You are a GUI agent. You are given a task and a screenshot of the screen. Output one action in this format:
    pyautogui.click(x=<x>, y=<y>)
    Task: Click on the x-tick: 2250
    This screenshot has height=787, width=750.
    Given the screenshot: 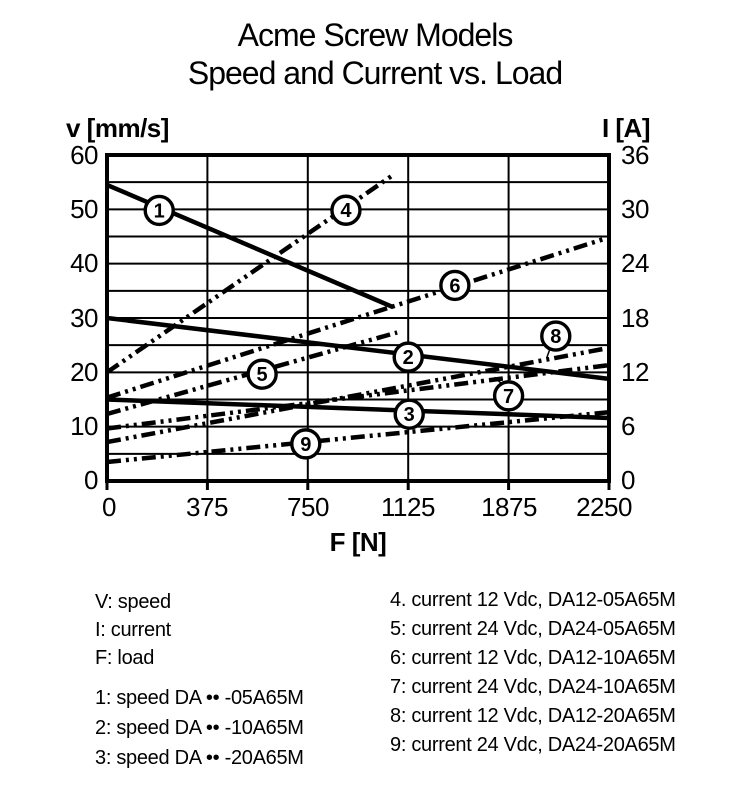 What is the action you would take?
    pyautogui.click(x=604, y=507)
    